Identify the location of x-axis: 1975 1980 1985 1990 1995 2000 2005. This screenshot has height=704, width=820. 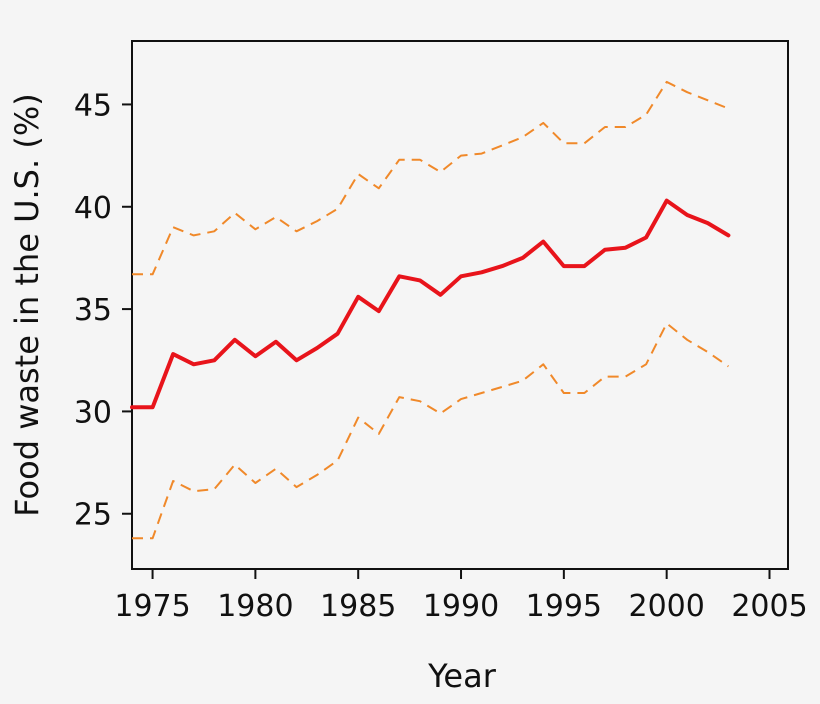
(461, 596).